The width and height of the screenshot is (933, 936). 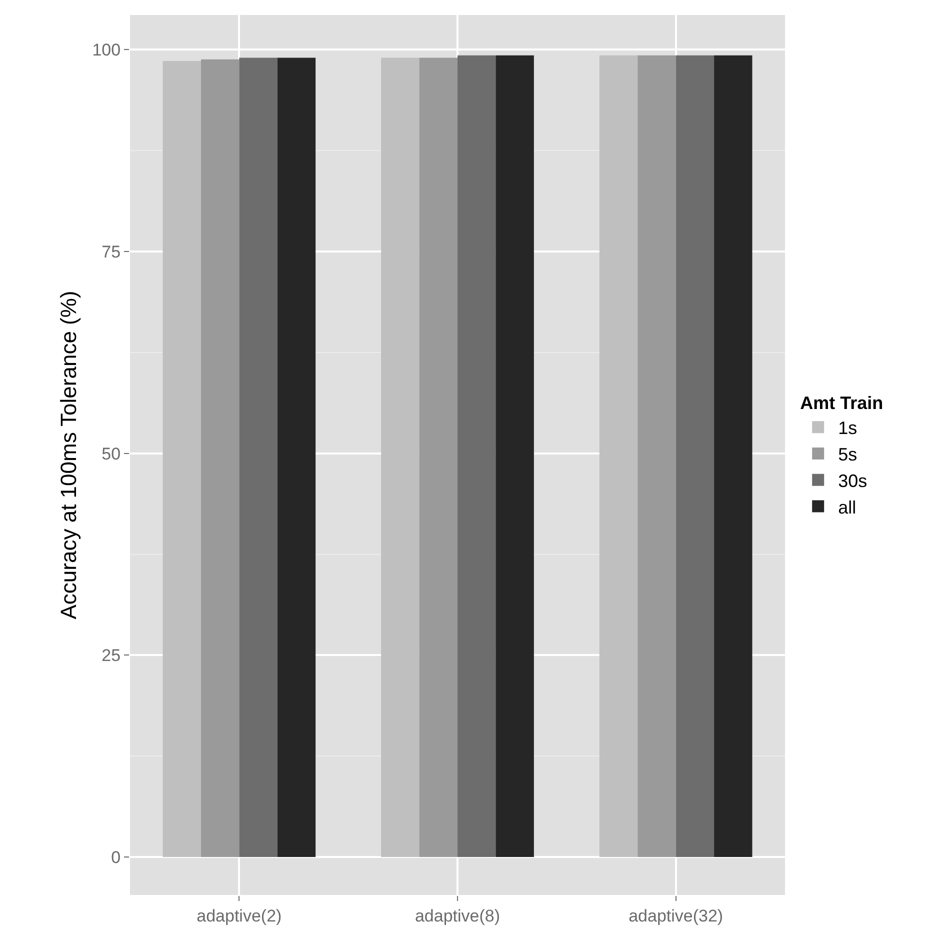 What do you see at coordinates (848, 454) in the screenshot?
I see `legend-label: 5s` at bounding box center [848, 454].